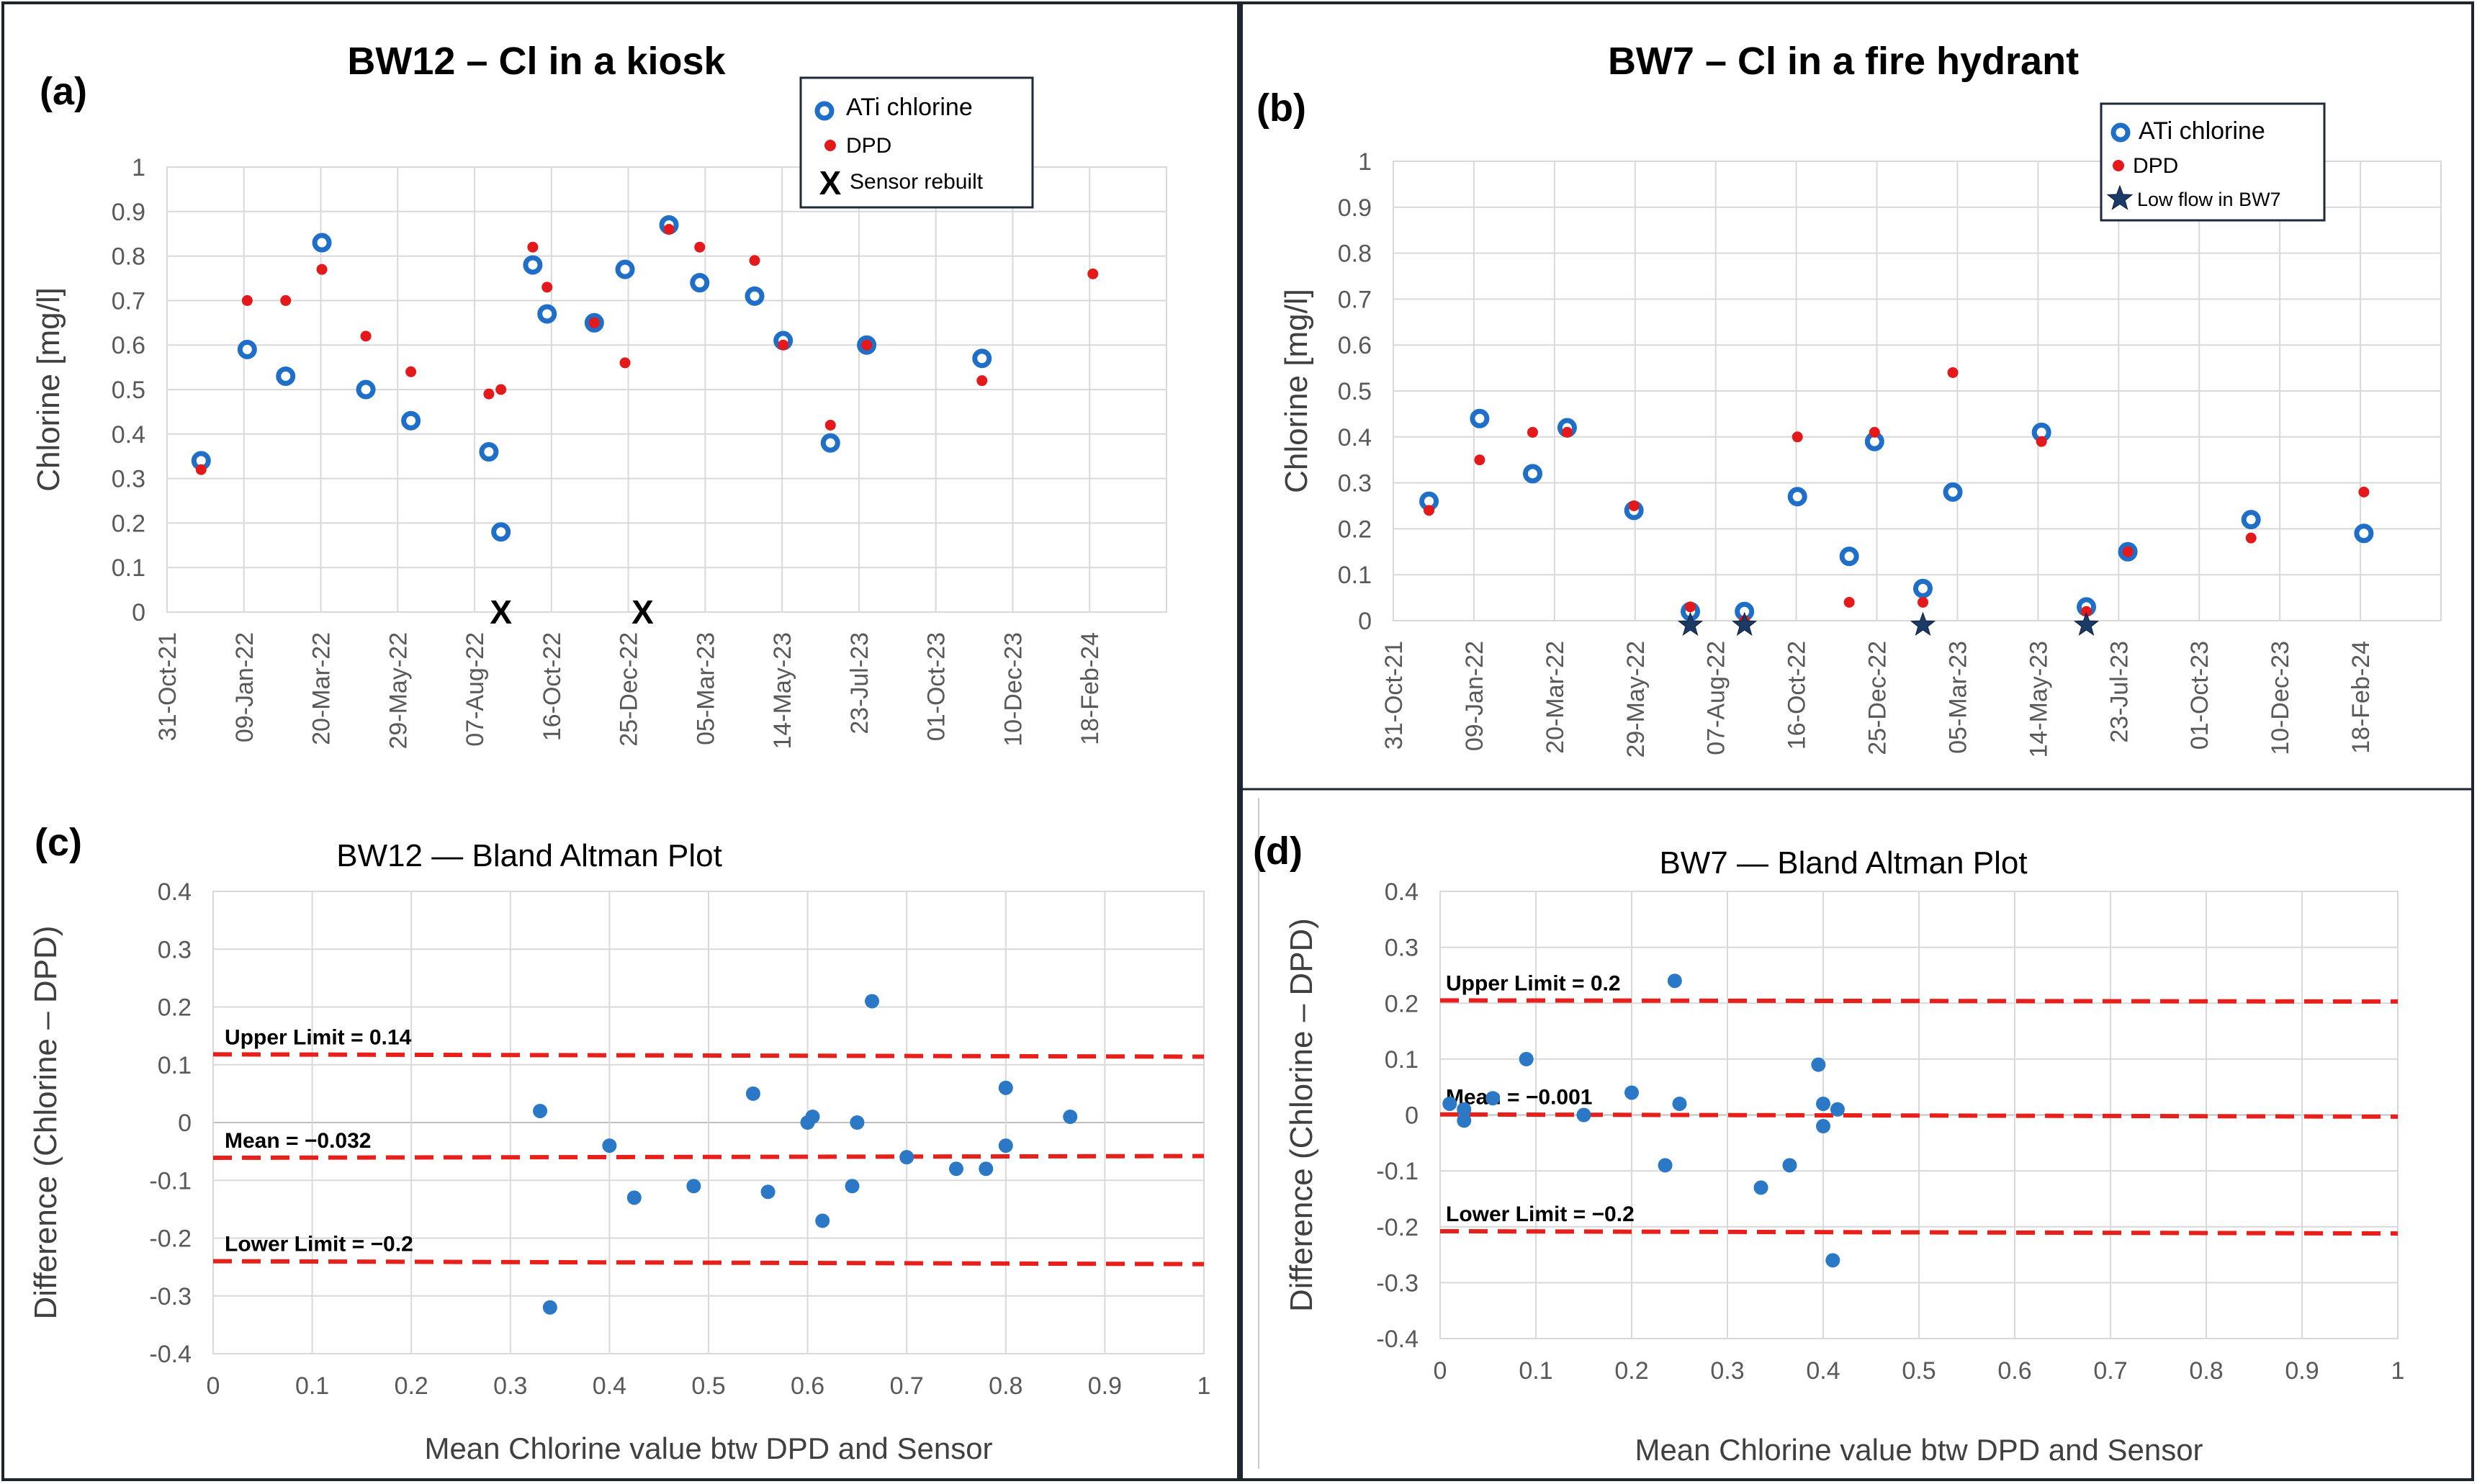  Describe the element at coordinates (58, 842) in the screenshot. I see `panel-label-c: (c)` at that location.